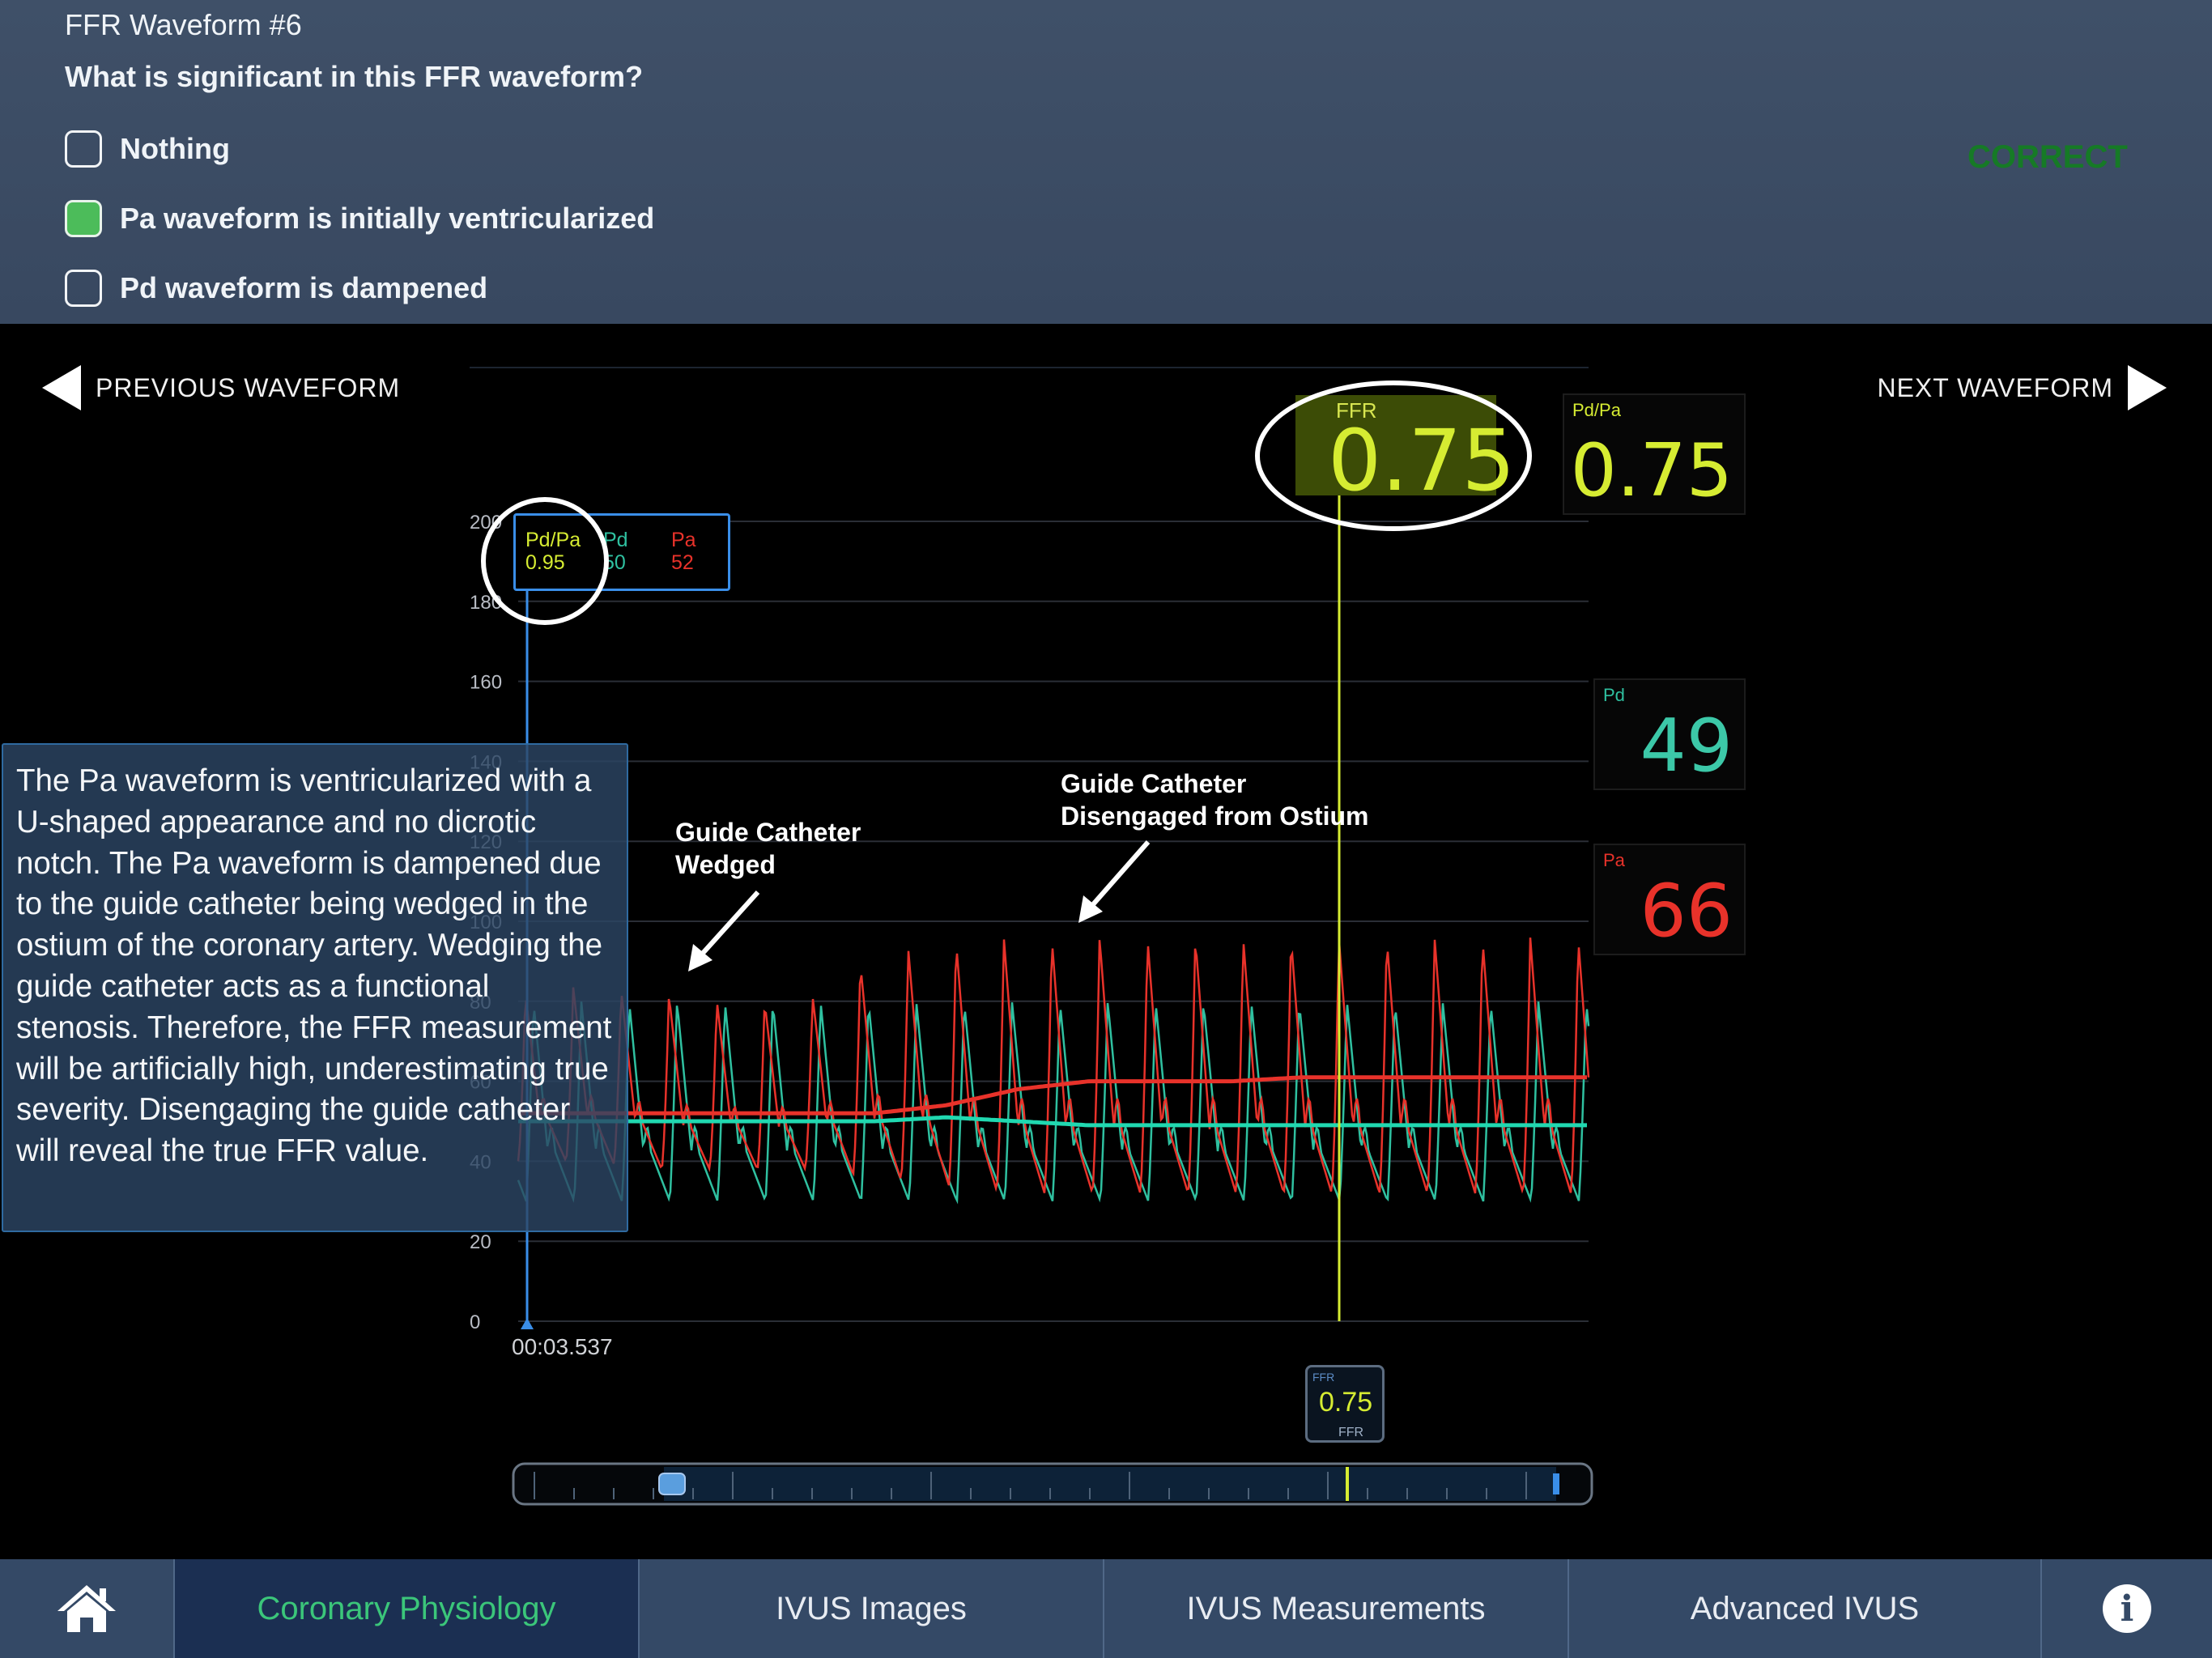  What do you see at coordinates (768, 848) in the screenshot?
I see `annotation-wedged: Guide Catheter Wedged` at bounding box center [768, 848].